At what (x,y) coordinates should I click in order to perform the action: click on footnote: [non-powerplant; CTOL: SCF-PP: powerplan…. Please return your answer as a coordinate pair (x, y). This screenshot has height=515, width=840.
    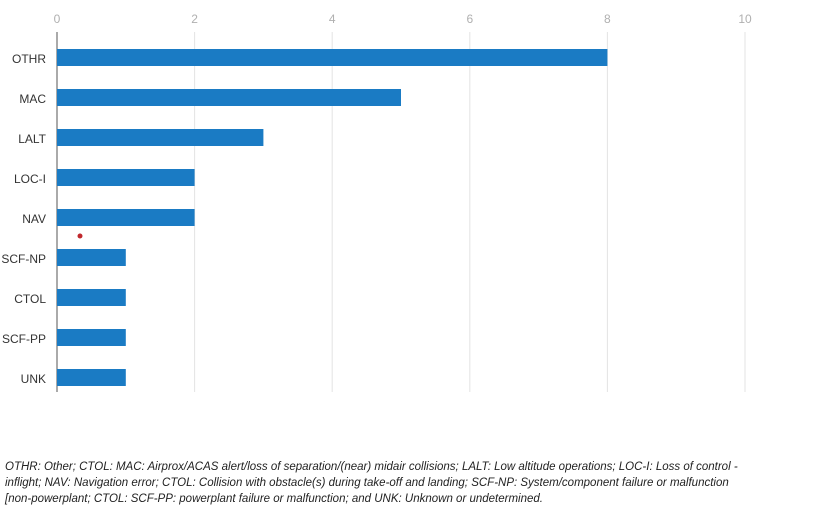
    Looking at the image, I should click on (273, 499).